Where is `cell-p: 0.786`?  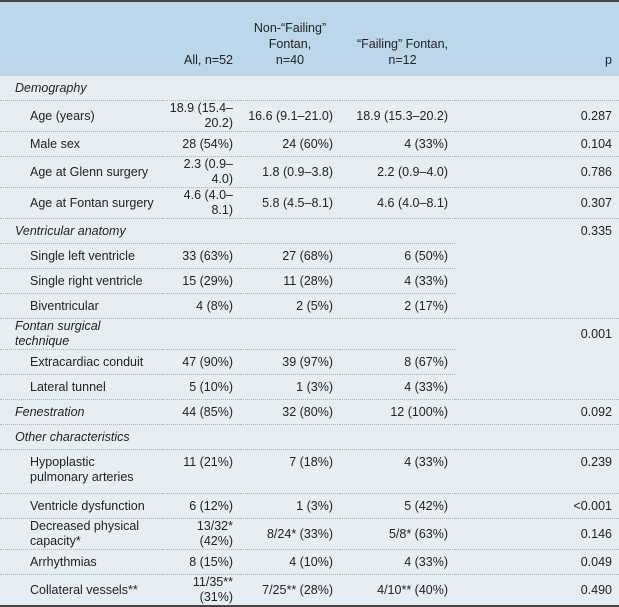
cell-p: 0.786 is located at coordinates (537, 172).